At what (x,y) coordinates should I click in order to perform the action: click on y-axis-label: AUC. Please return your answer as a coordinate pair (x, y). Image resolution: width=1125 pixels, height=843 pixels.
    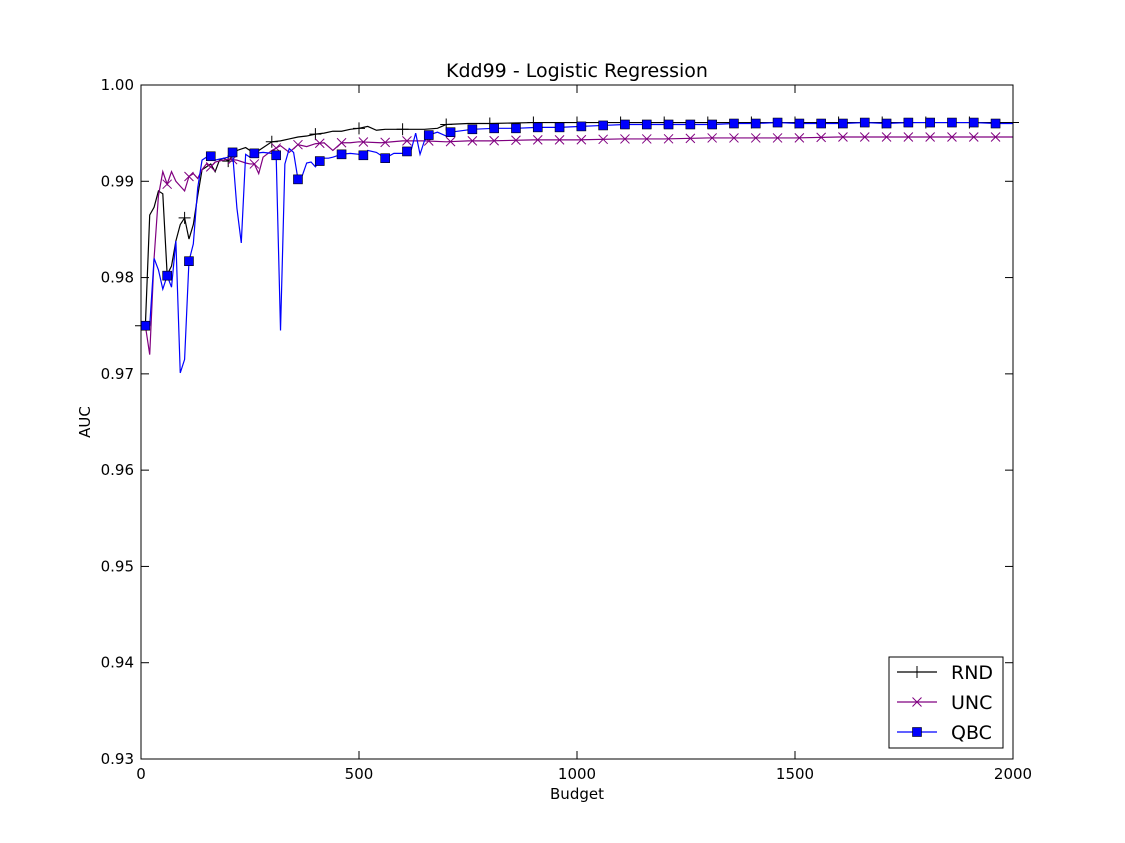
    Looking at the image, I should click on (85, 422).